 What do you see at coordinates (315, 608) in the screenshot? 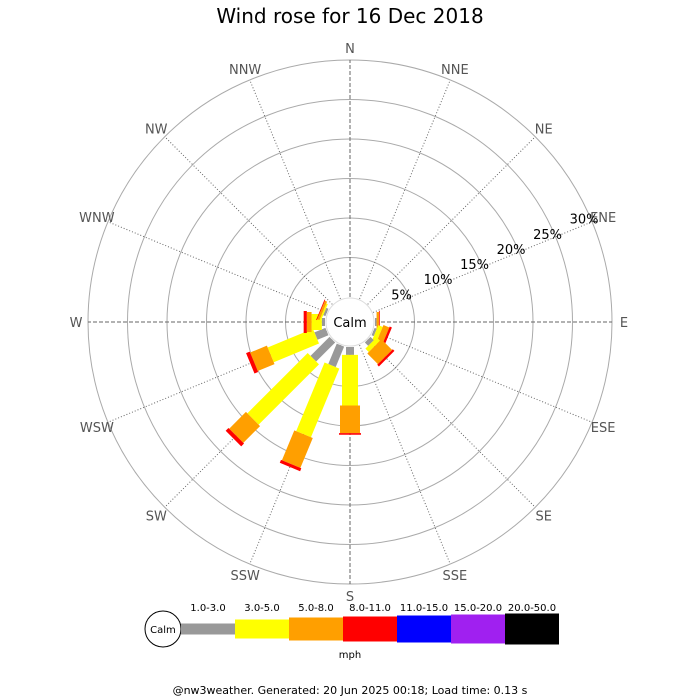
I see `legend-label-5.0-8.0: 5.0-8.0` at bounding box center [315, 608].